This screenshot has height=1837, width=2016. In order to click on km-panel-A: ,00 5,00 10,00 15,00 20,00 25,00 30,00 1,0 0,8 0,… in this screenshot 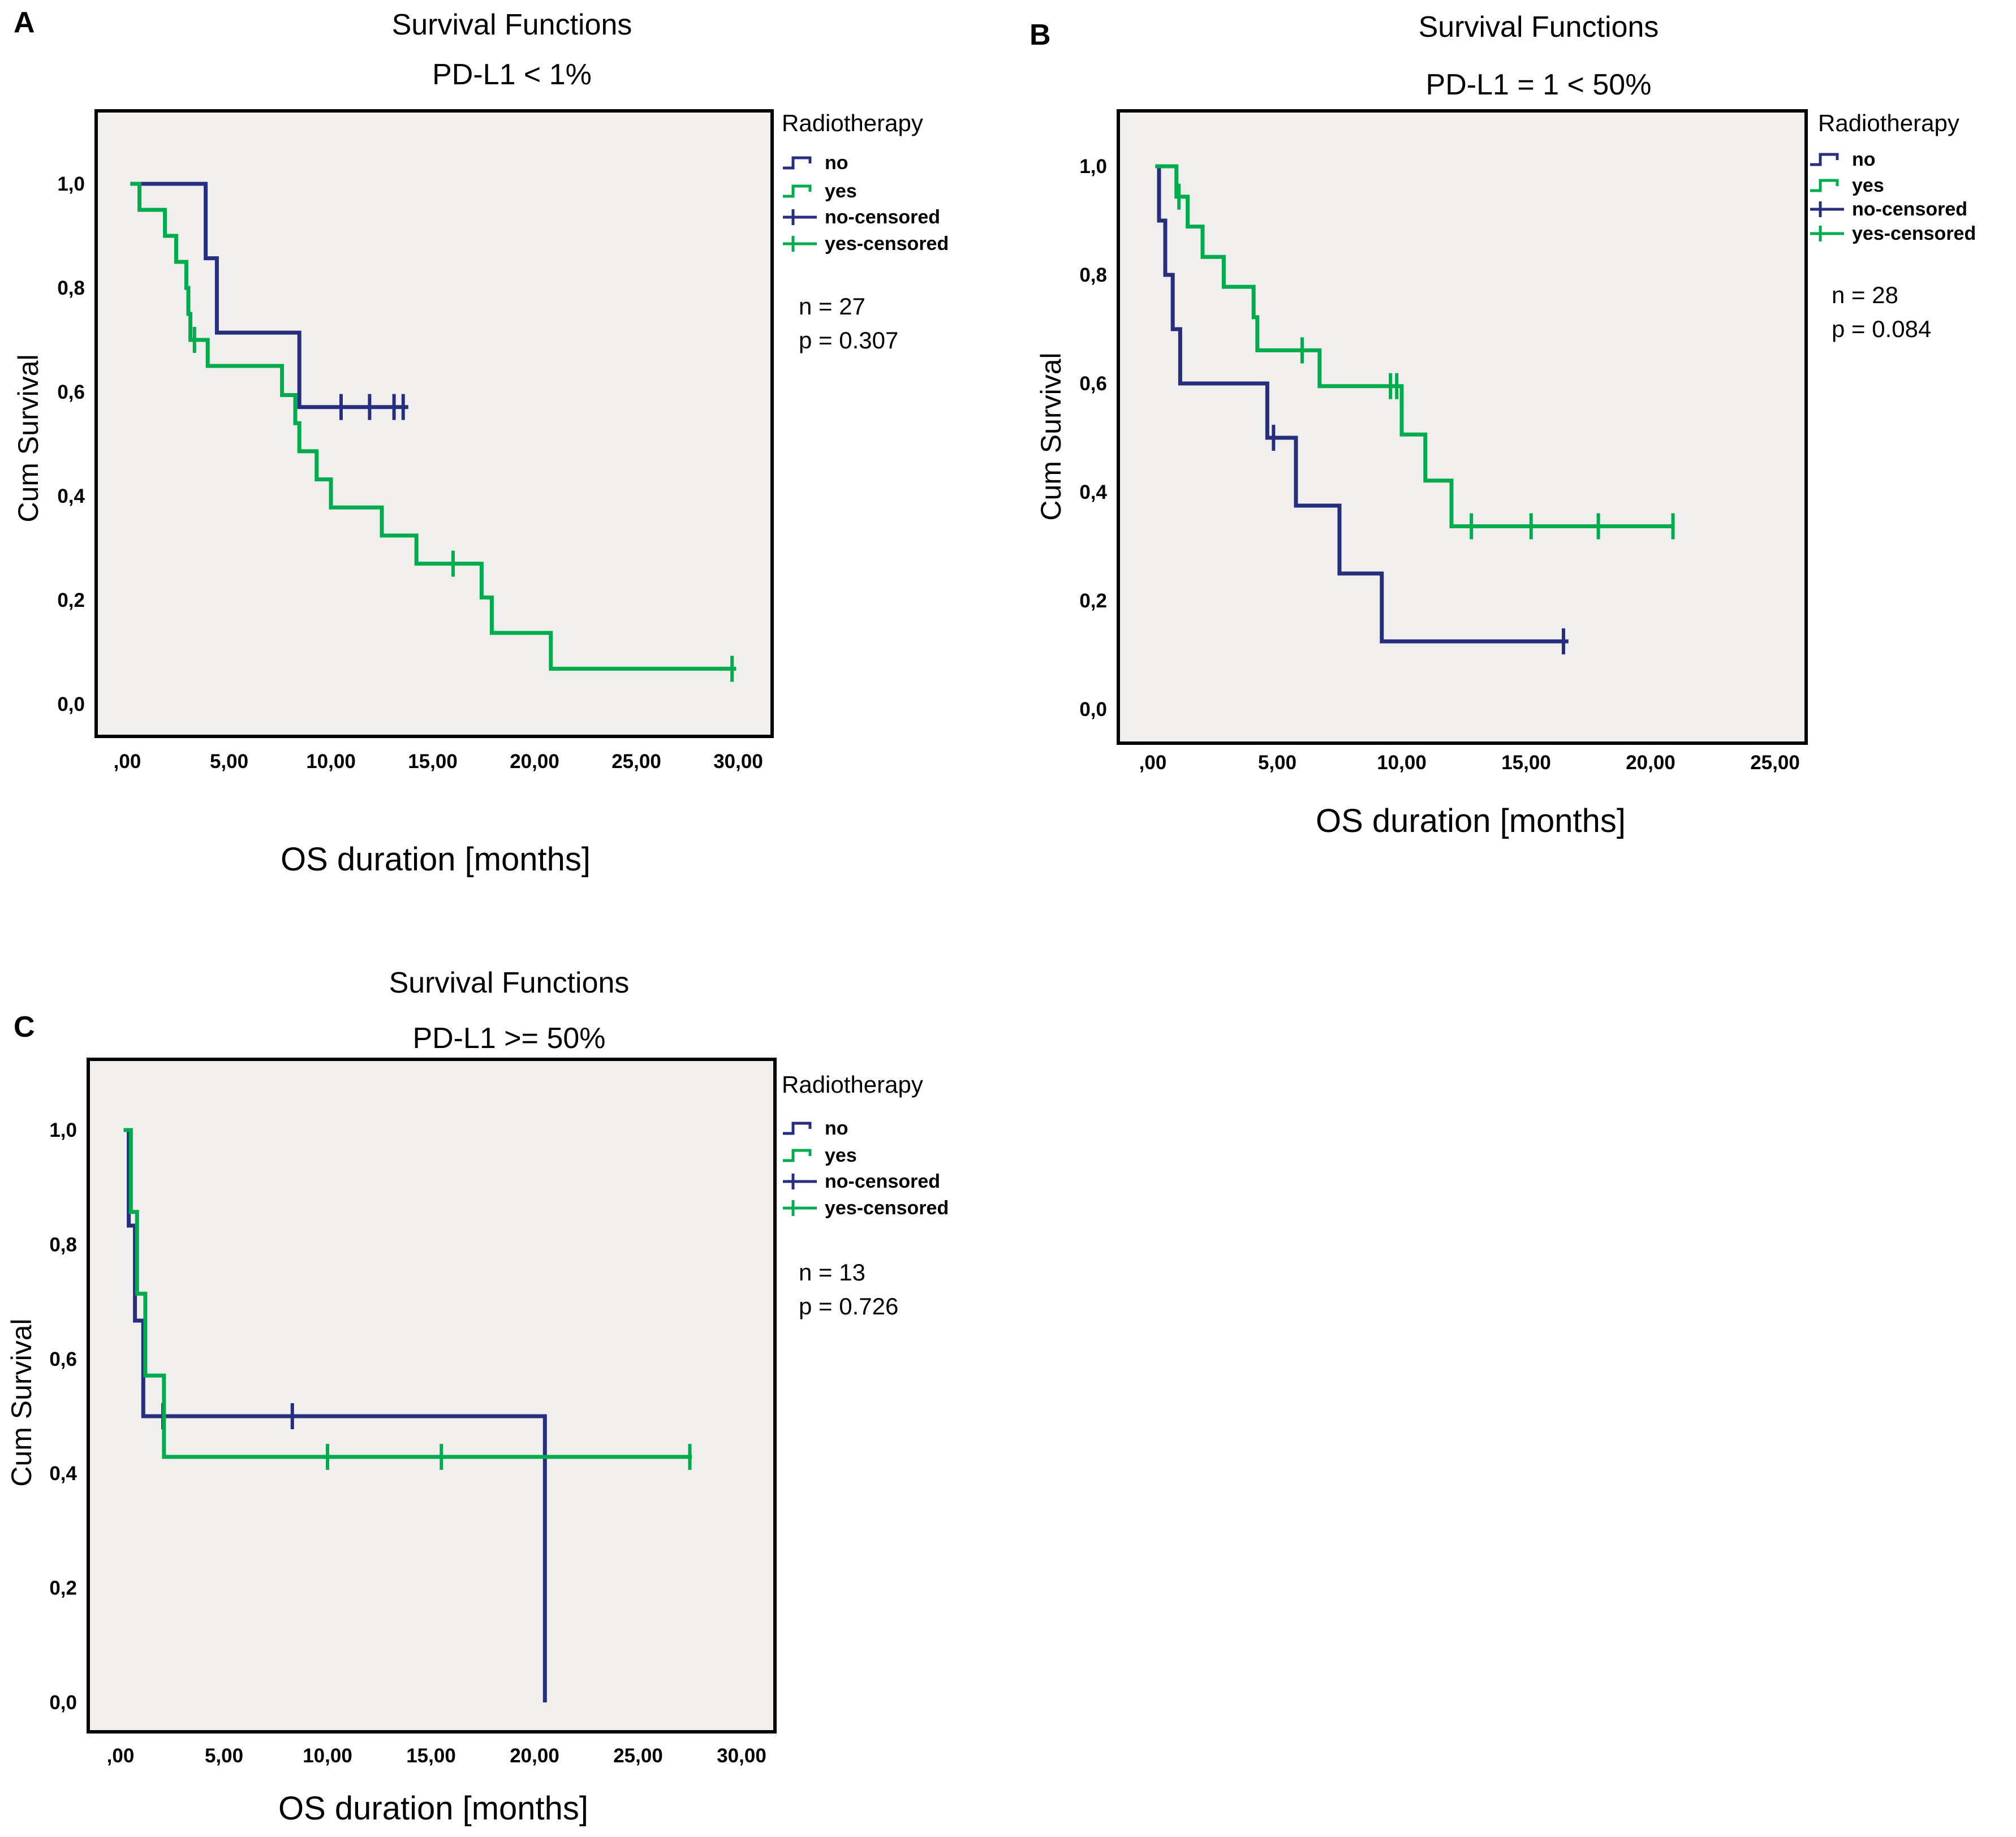, I will do `click(415, 441)`.